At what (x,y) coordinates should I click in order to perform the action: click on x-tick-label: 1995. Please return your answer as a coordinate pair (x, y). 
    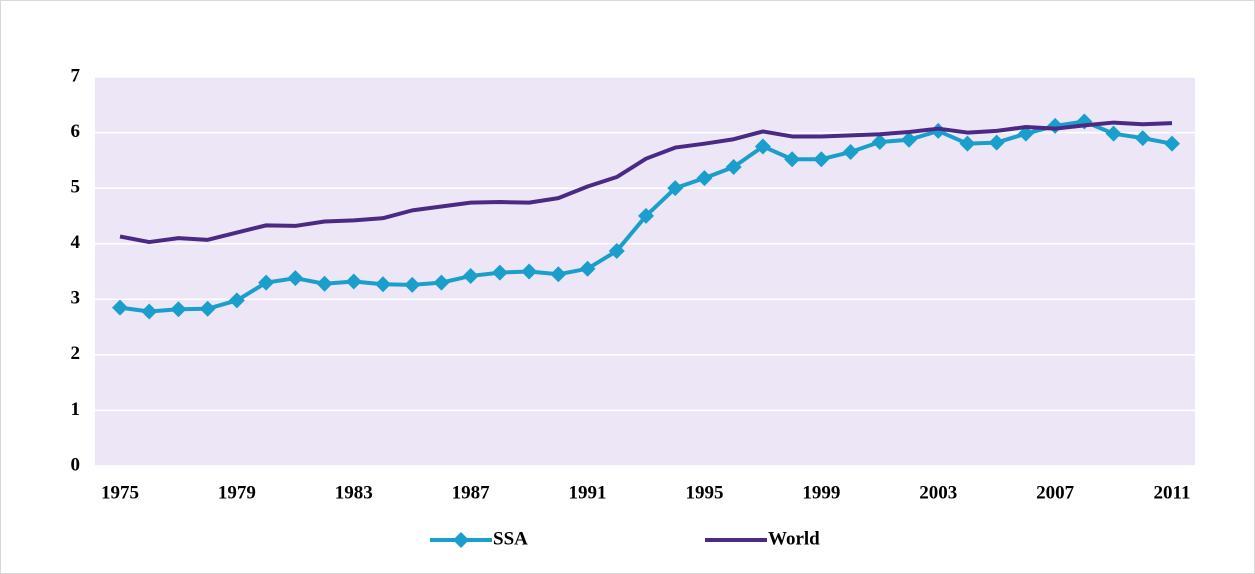
    Looking at the image, I should click on (704, 492).